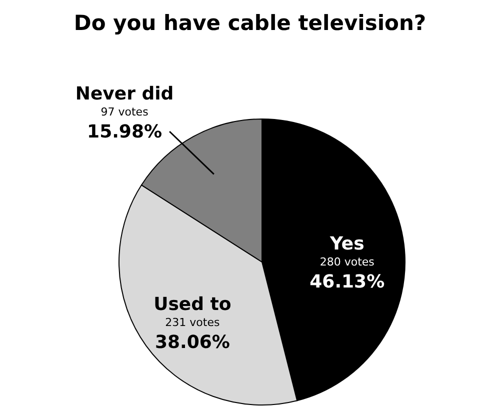 The height and width of the screenshot is (419, 500). I want to click on slice-label: Yes, so click(346, 243).